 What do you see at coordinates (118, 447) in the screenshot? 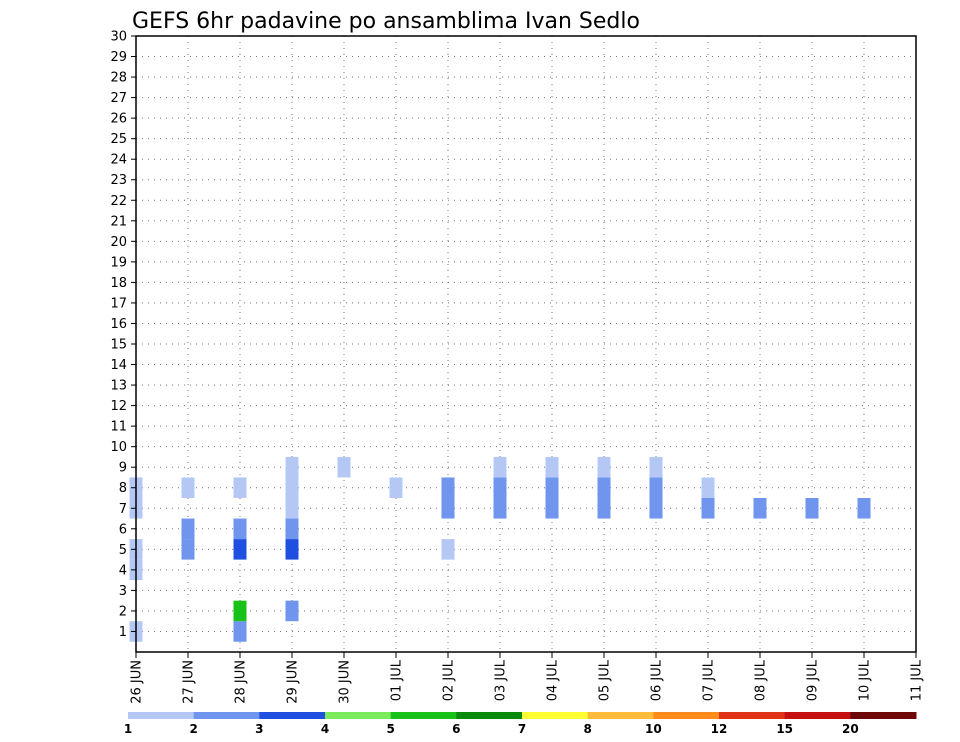
I see `y-tick-label: 10` at bounding box center [118, 447].